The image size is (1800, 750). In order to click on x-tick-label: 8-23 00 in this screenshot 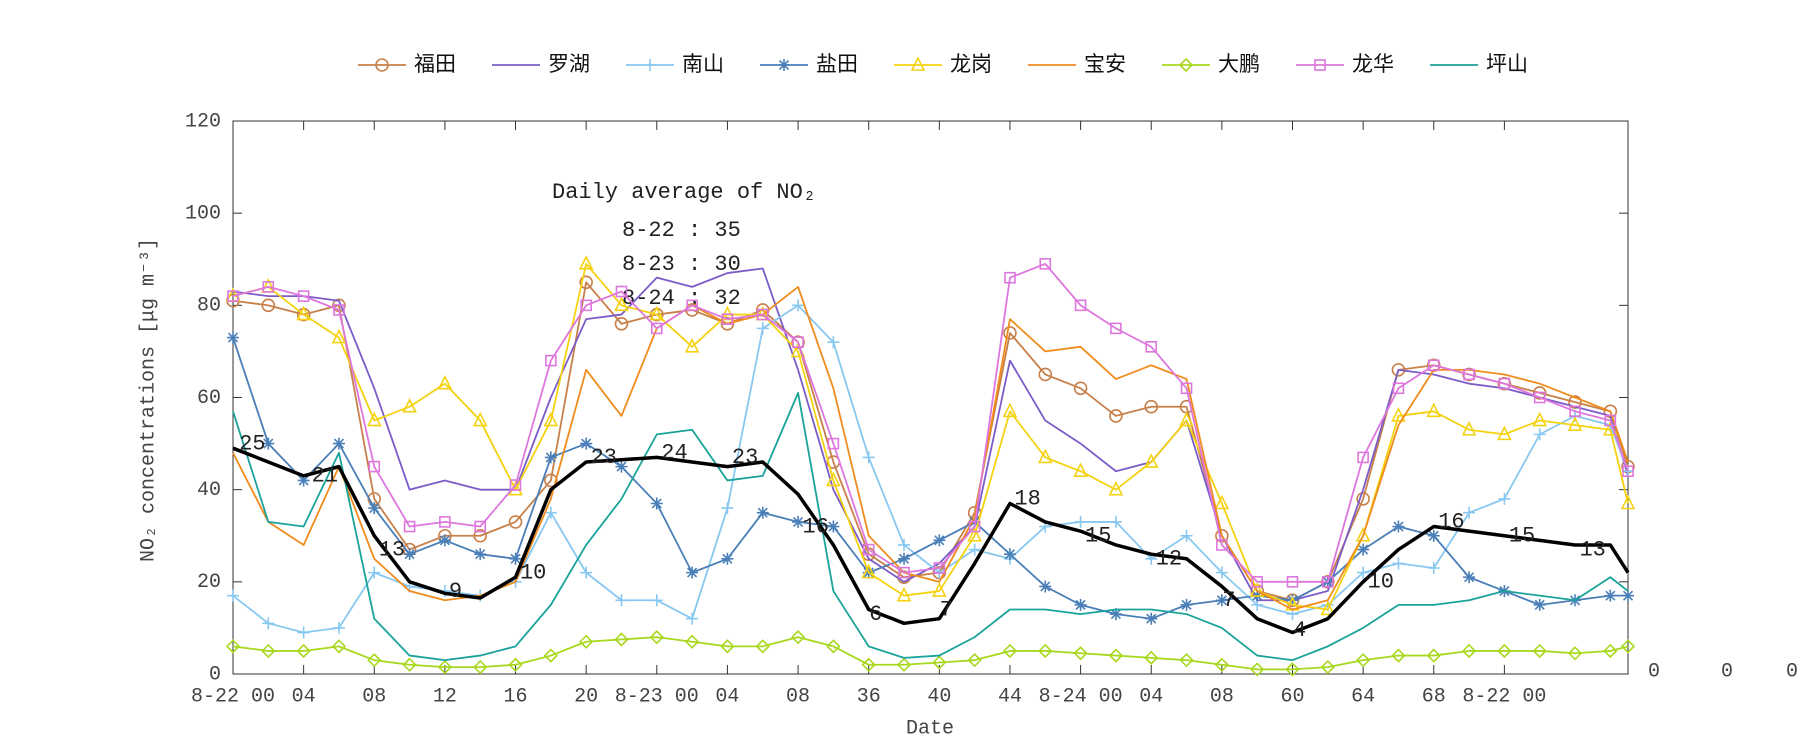, I will do `click(657, 696)`.